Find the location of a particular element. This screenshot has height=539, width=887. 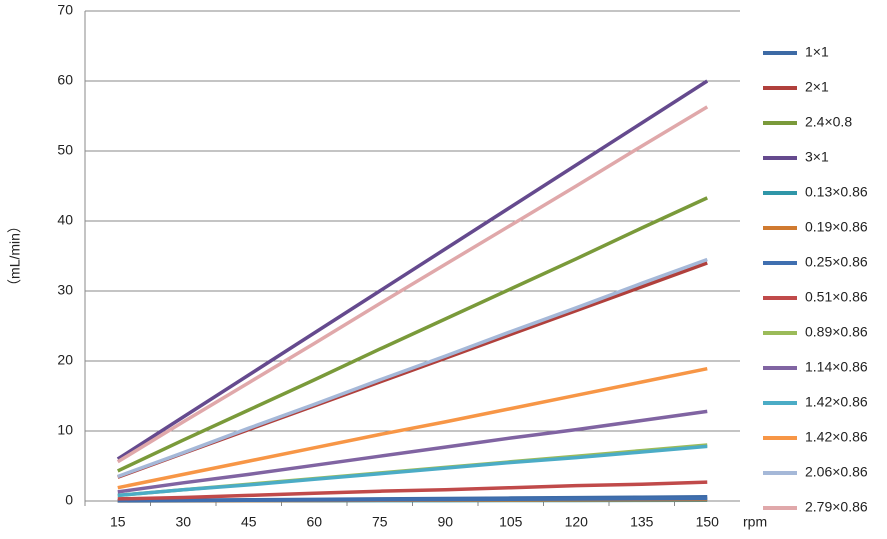

x-tick-label: 30 is located at coordinates (183, 522).